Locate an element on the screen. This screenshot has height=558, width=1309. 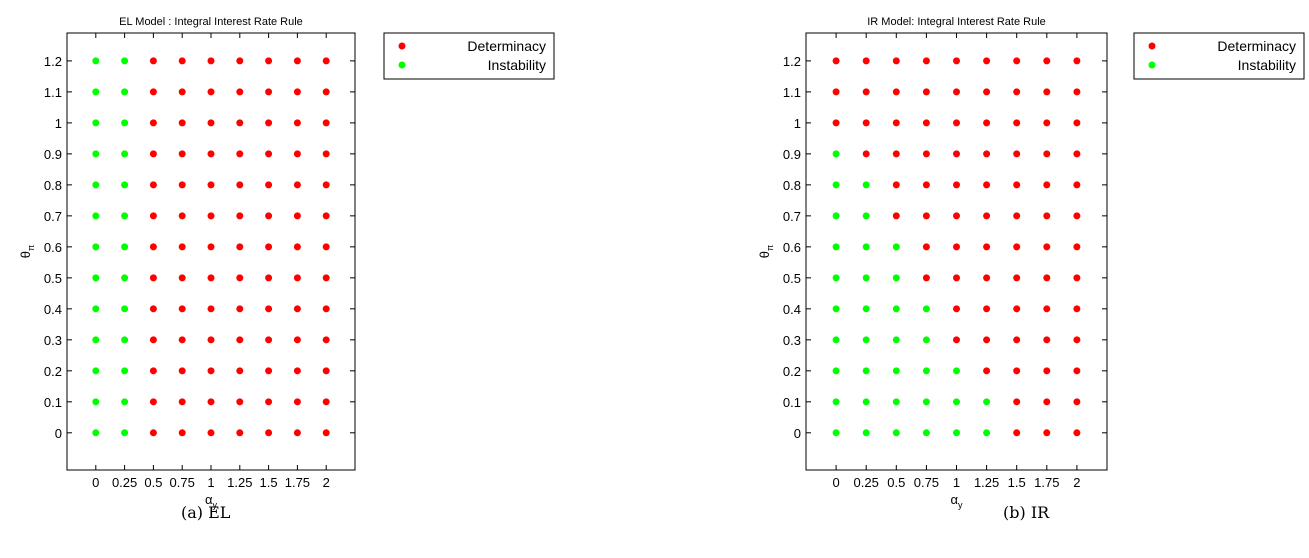
x-tick-label: 1.25 is located at coordinates (986, 482).